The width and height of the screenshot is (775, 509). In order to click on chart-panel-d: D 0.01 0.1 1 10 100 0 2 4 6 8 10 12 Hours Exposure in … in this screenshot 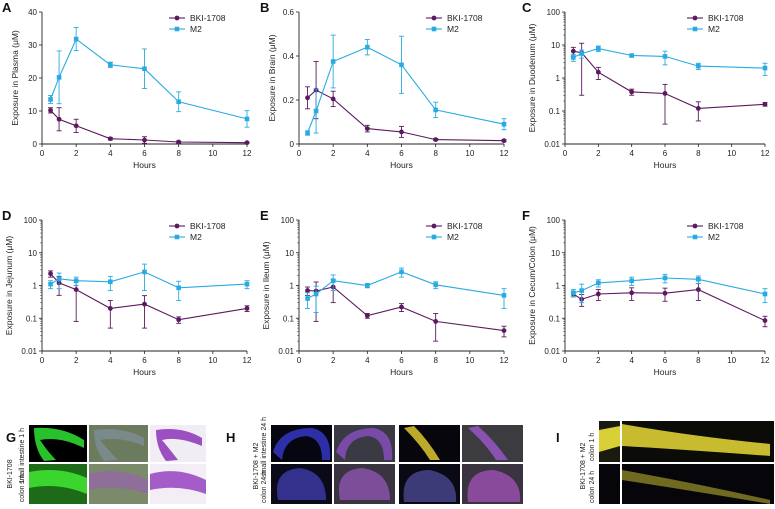, I will do `click(127, 292)`.